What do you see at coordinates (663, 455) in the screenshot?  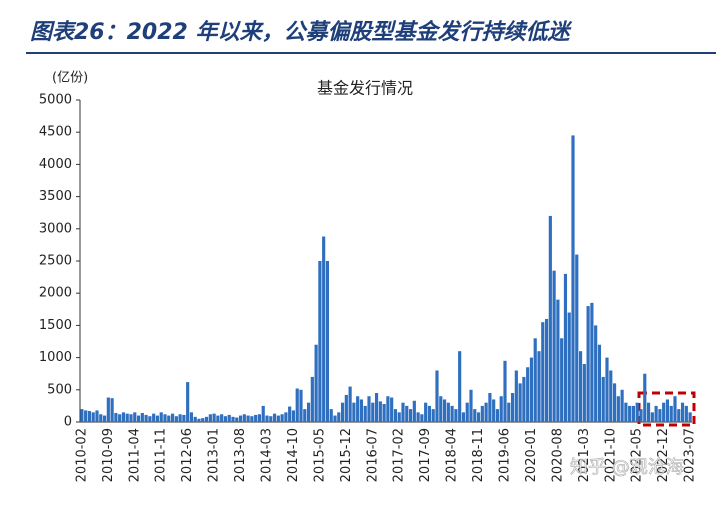 I see `x-tick-label: 2022-12` at bounding box center [663, 455].